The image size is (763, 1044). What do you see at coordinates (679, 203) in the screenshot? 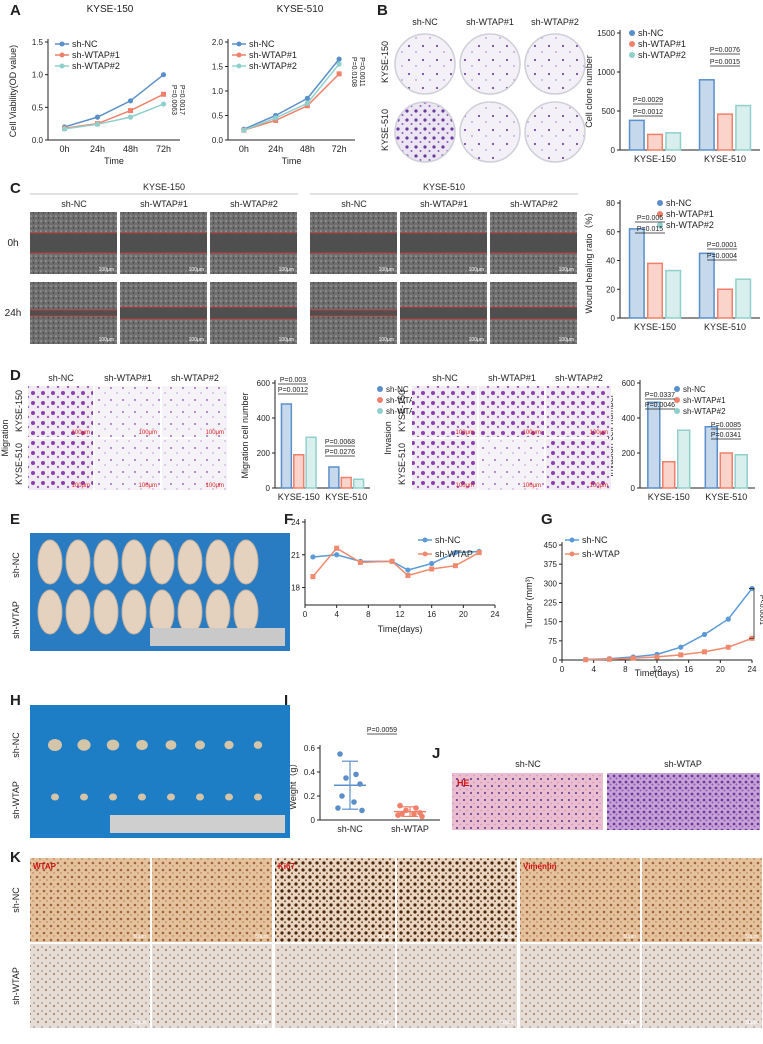
I see `legend-label: sh-NC` at bounding box center [679, 203].